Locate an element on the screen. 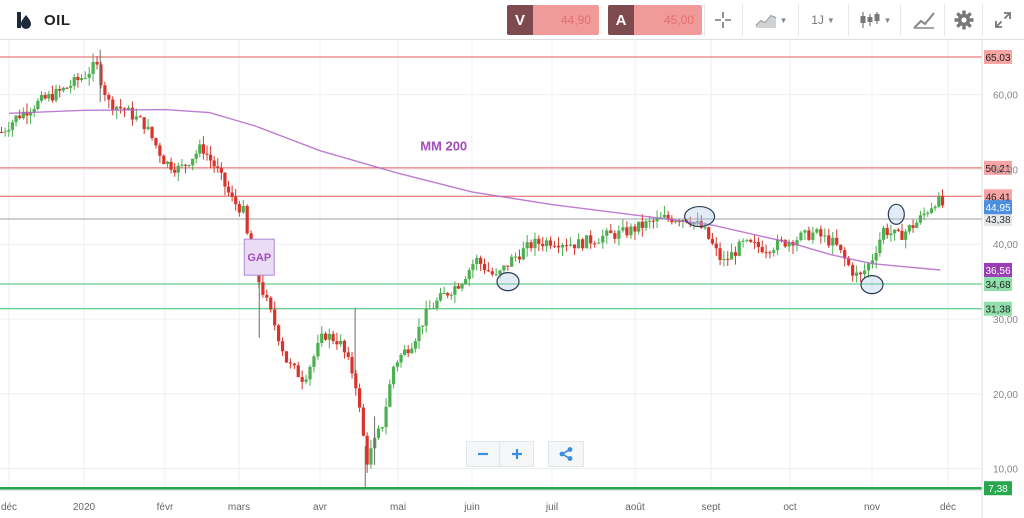 This screenshot has width=1024, height=518. x-tick-label: 2020 is located at coordinates (84, 507).